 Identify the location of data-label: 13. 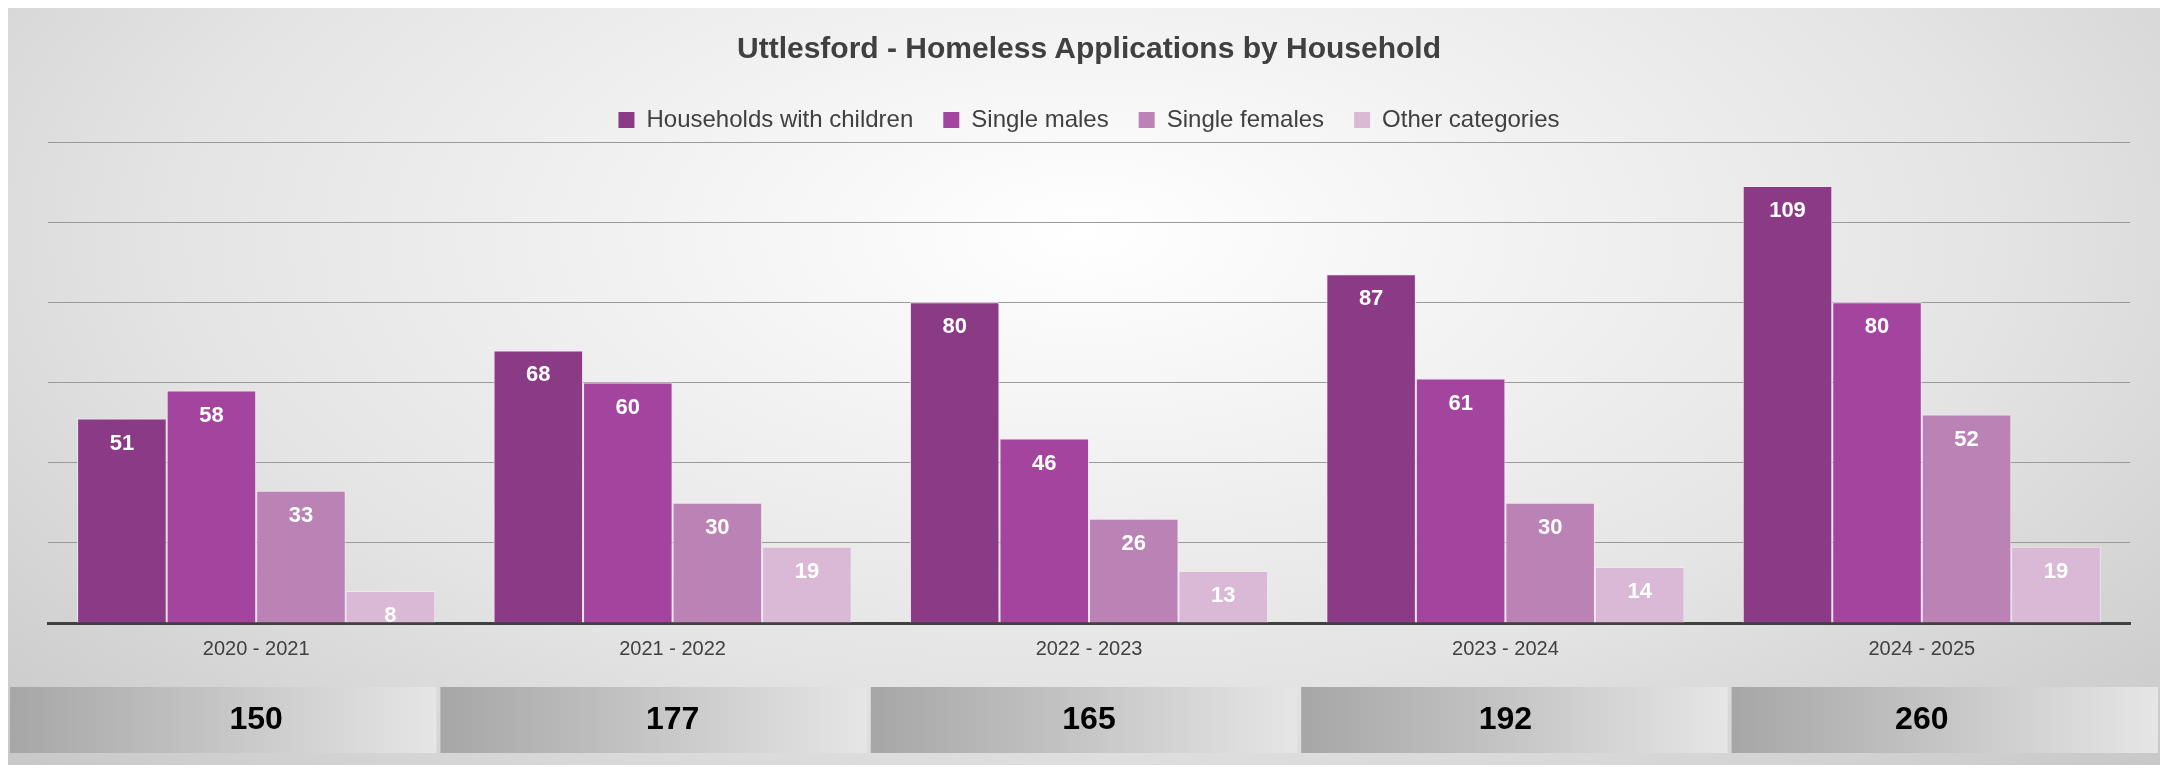
(1223, 594).